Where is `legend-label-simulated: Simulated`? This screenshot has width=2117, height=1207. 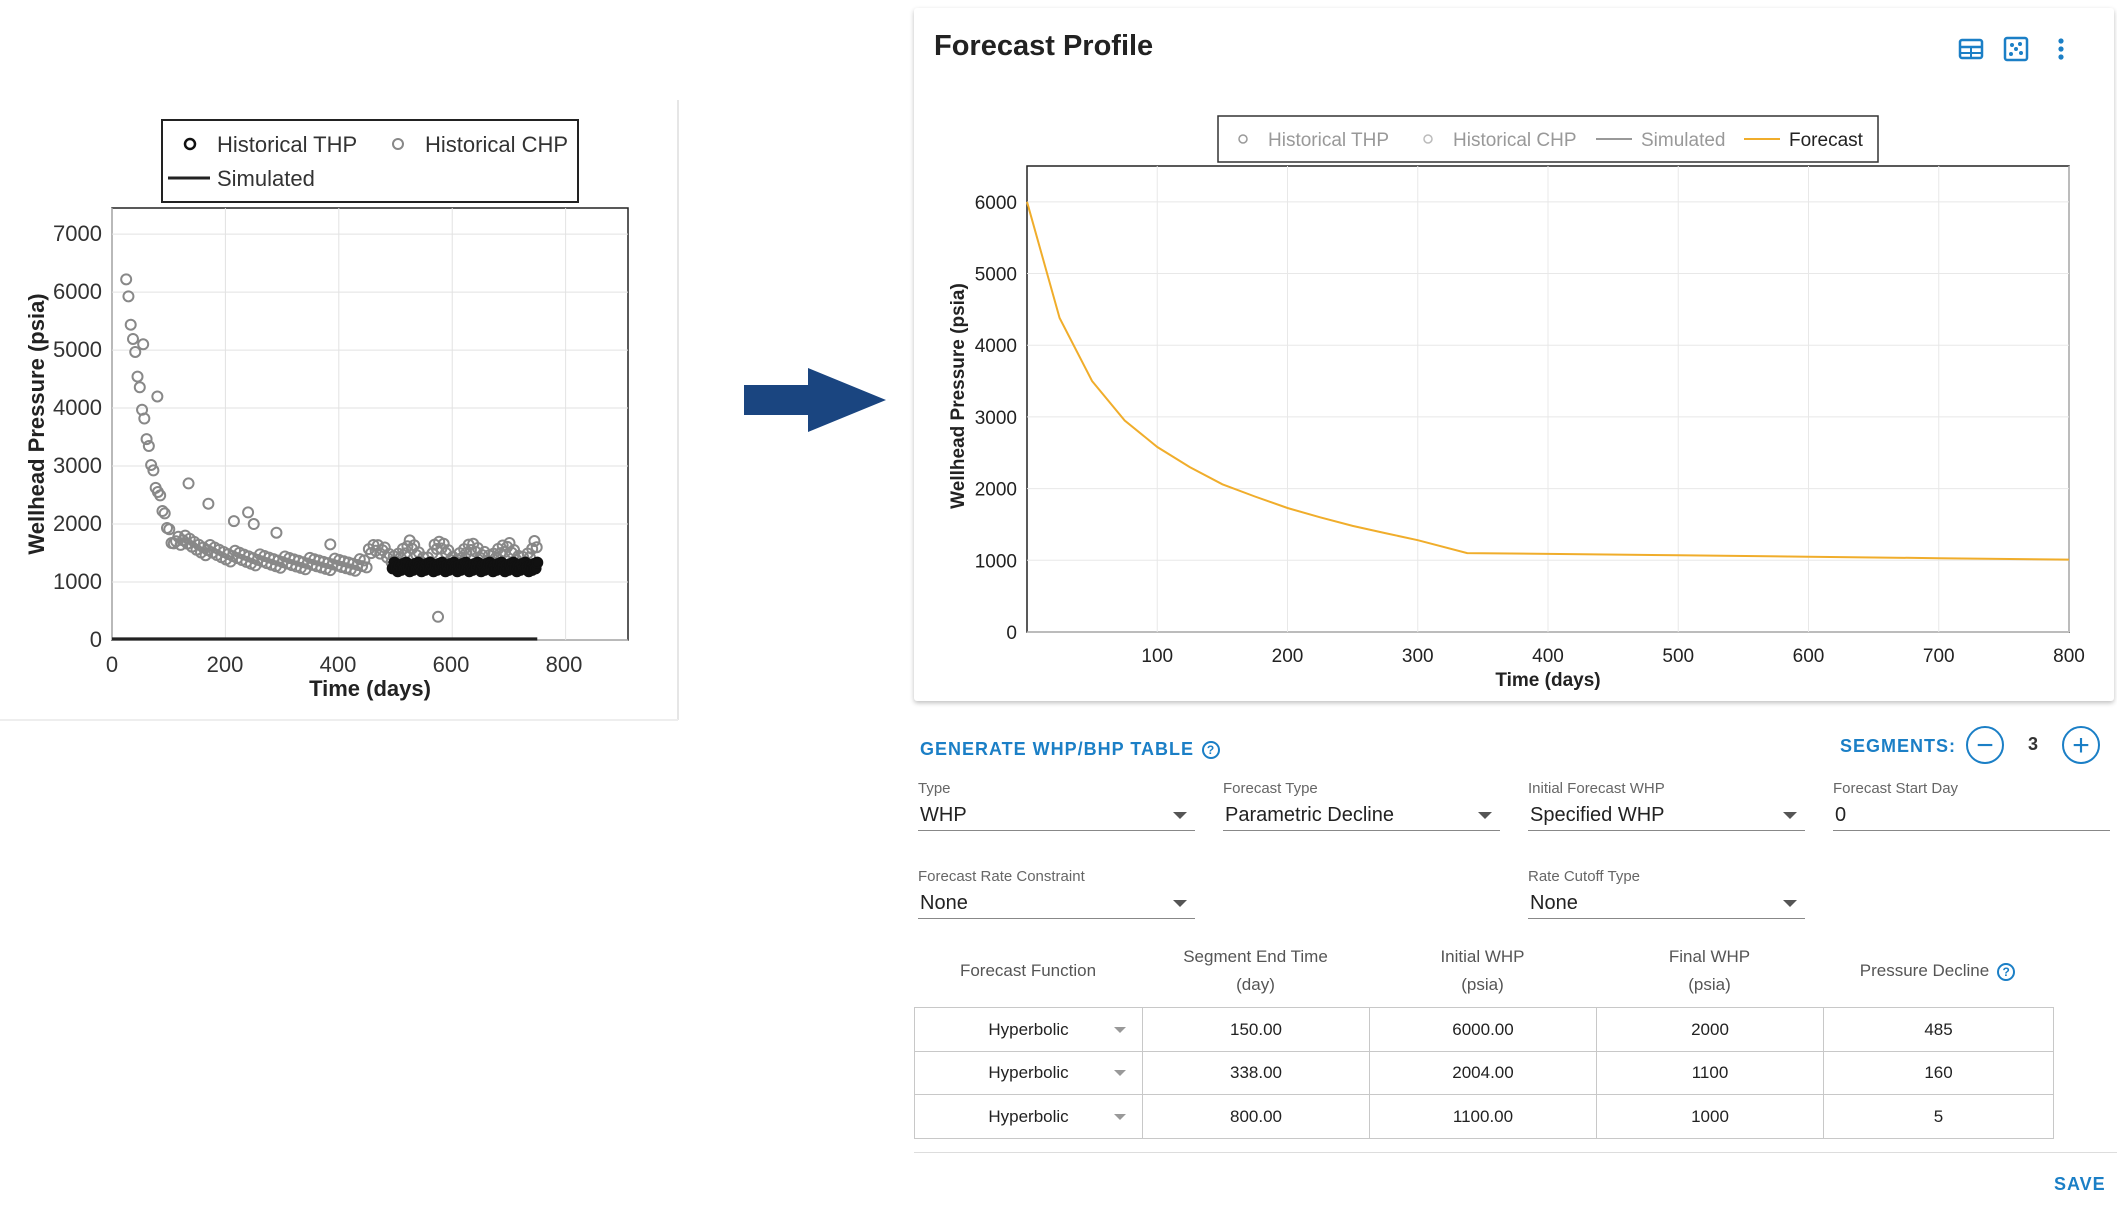
legend-label-simulated: Simulated is located at coordinates (1683, 140).